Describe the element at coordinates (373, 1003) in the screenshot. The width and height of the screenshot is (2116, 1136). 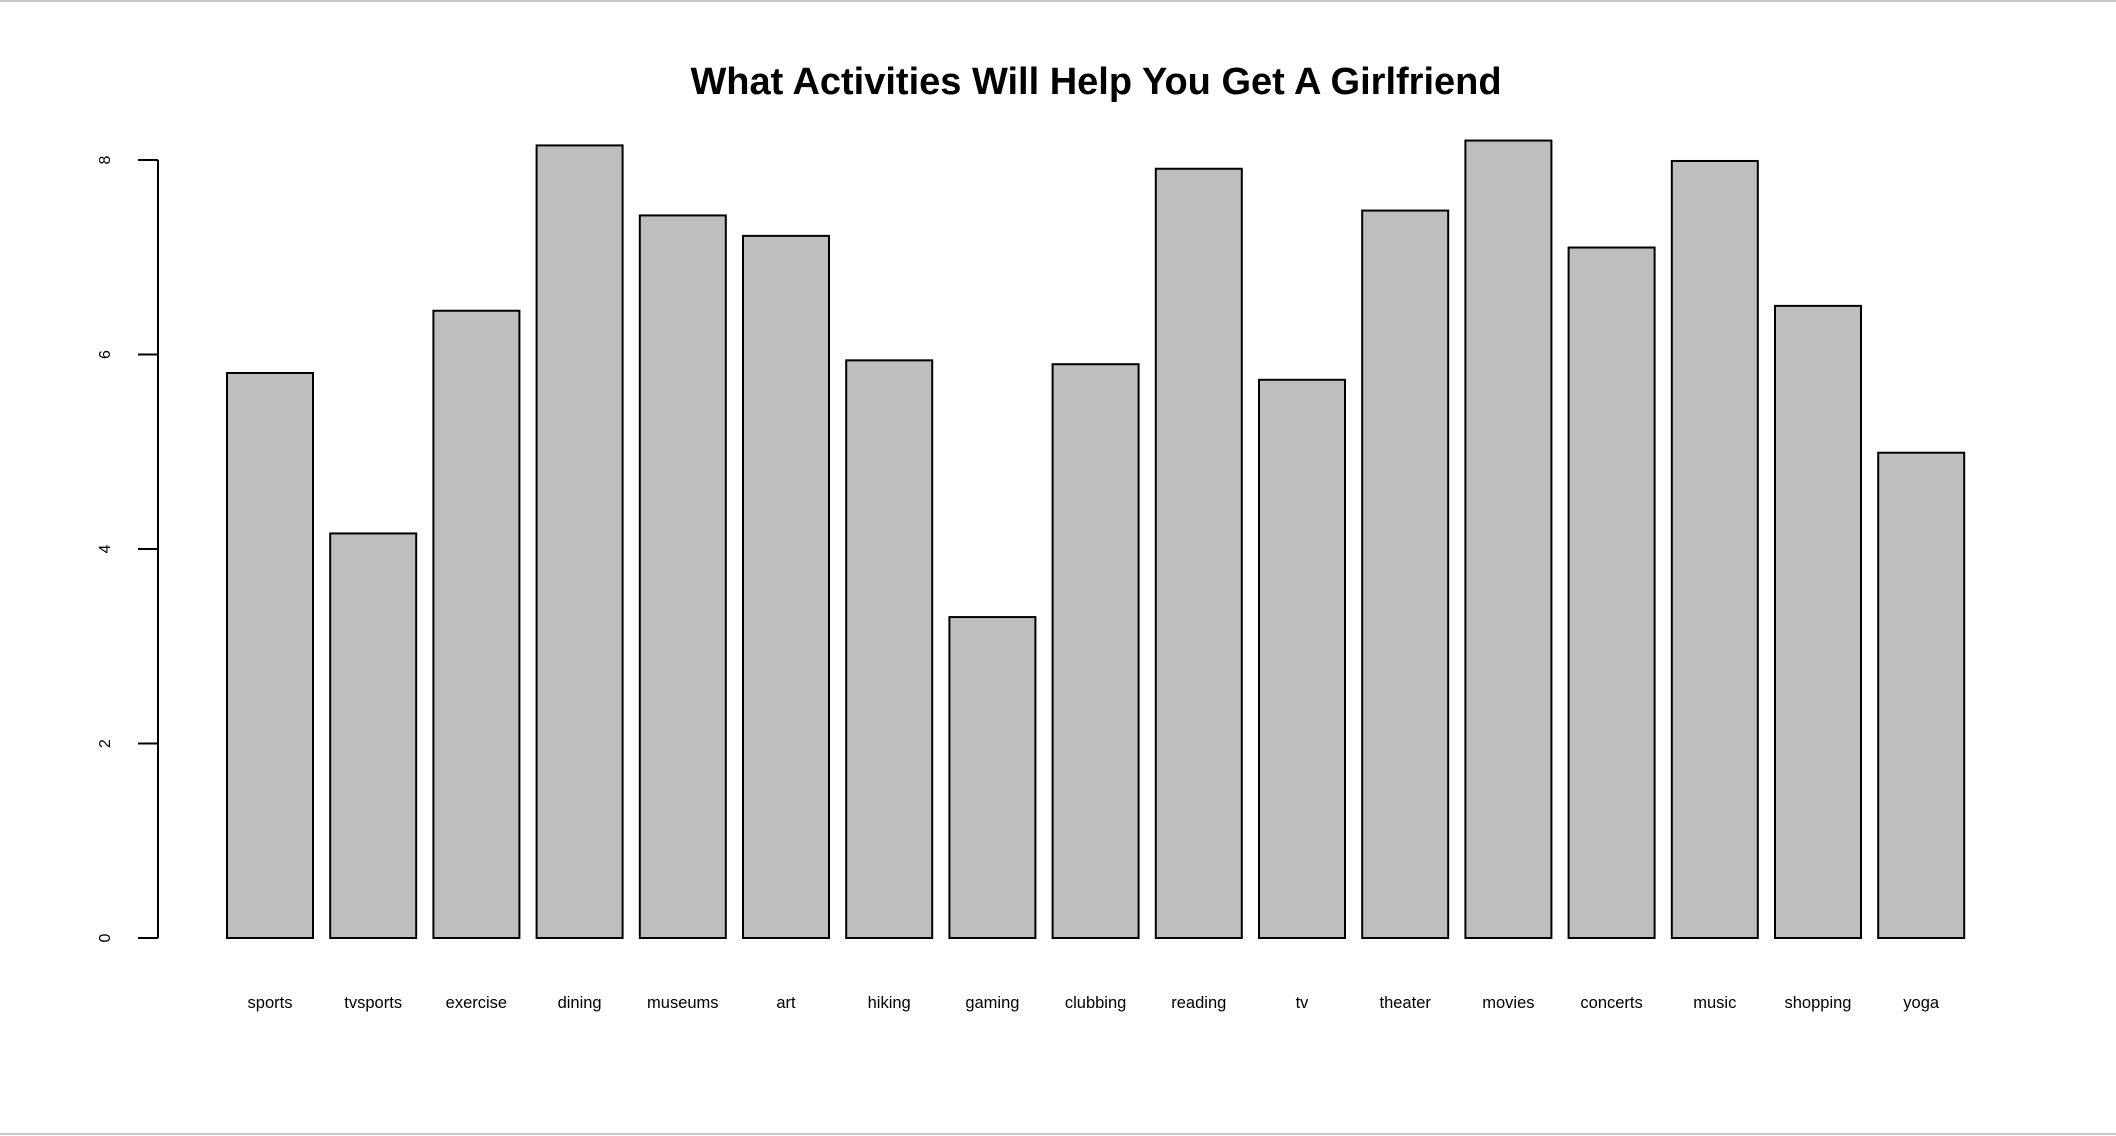
I see `category-label: tvsports` at that location.